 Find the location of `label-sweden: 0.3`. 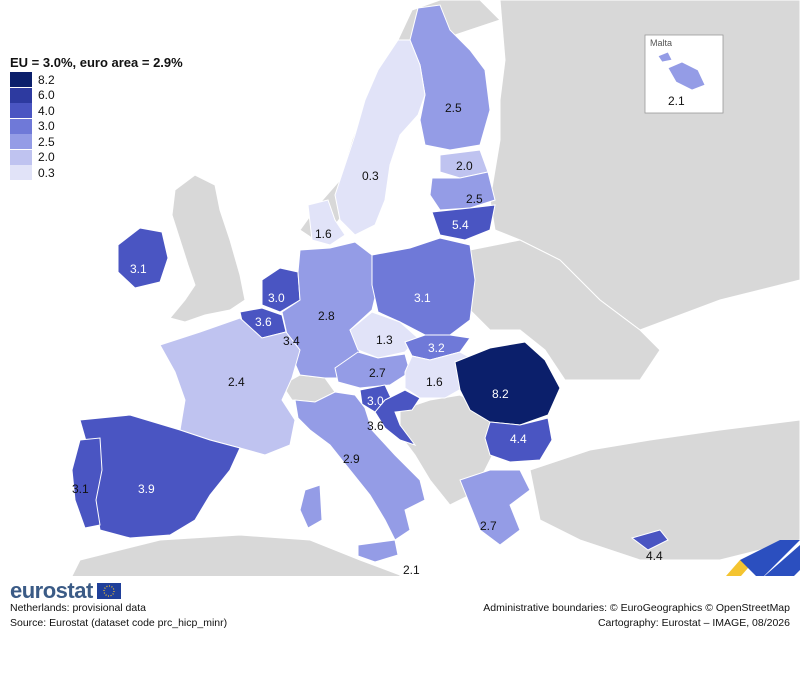

label-sweden: 0.3 is located at coordinates (370, 176).